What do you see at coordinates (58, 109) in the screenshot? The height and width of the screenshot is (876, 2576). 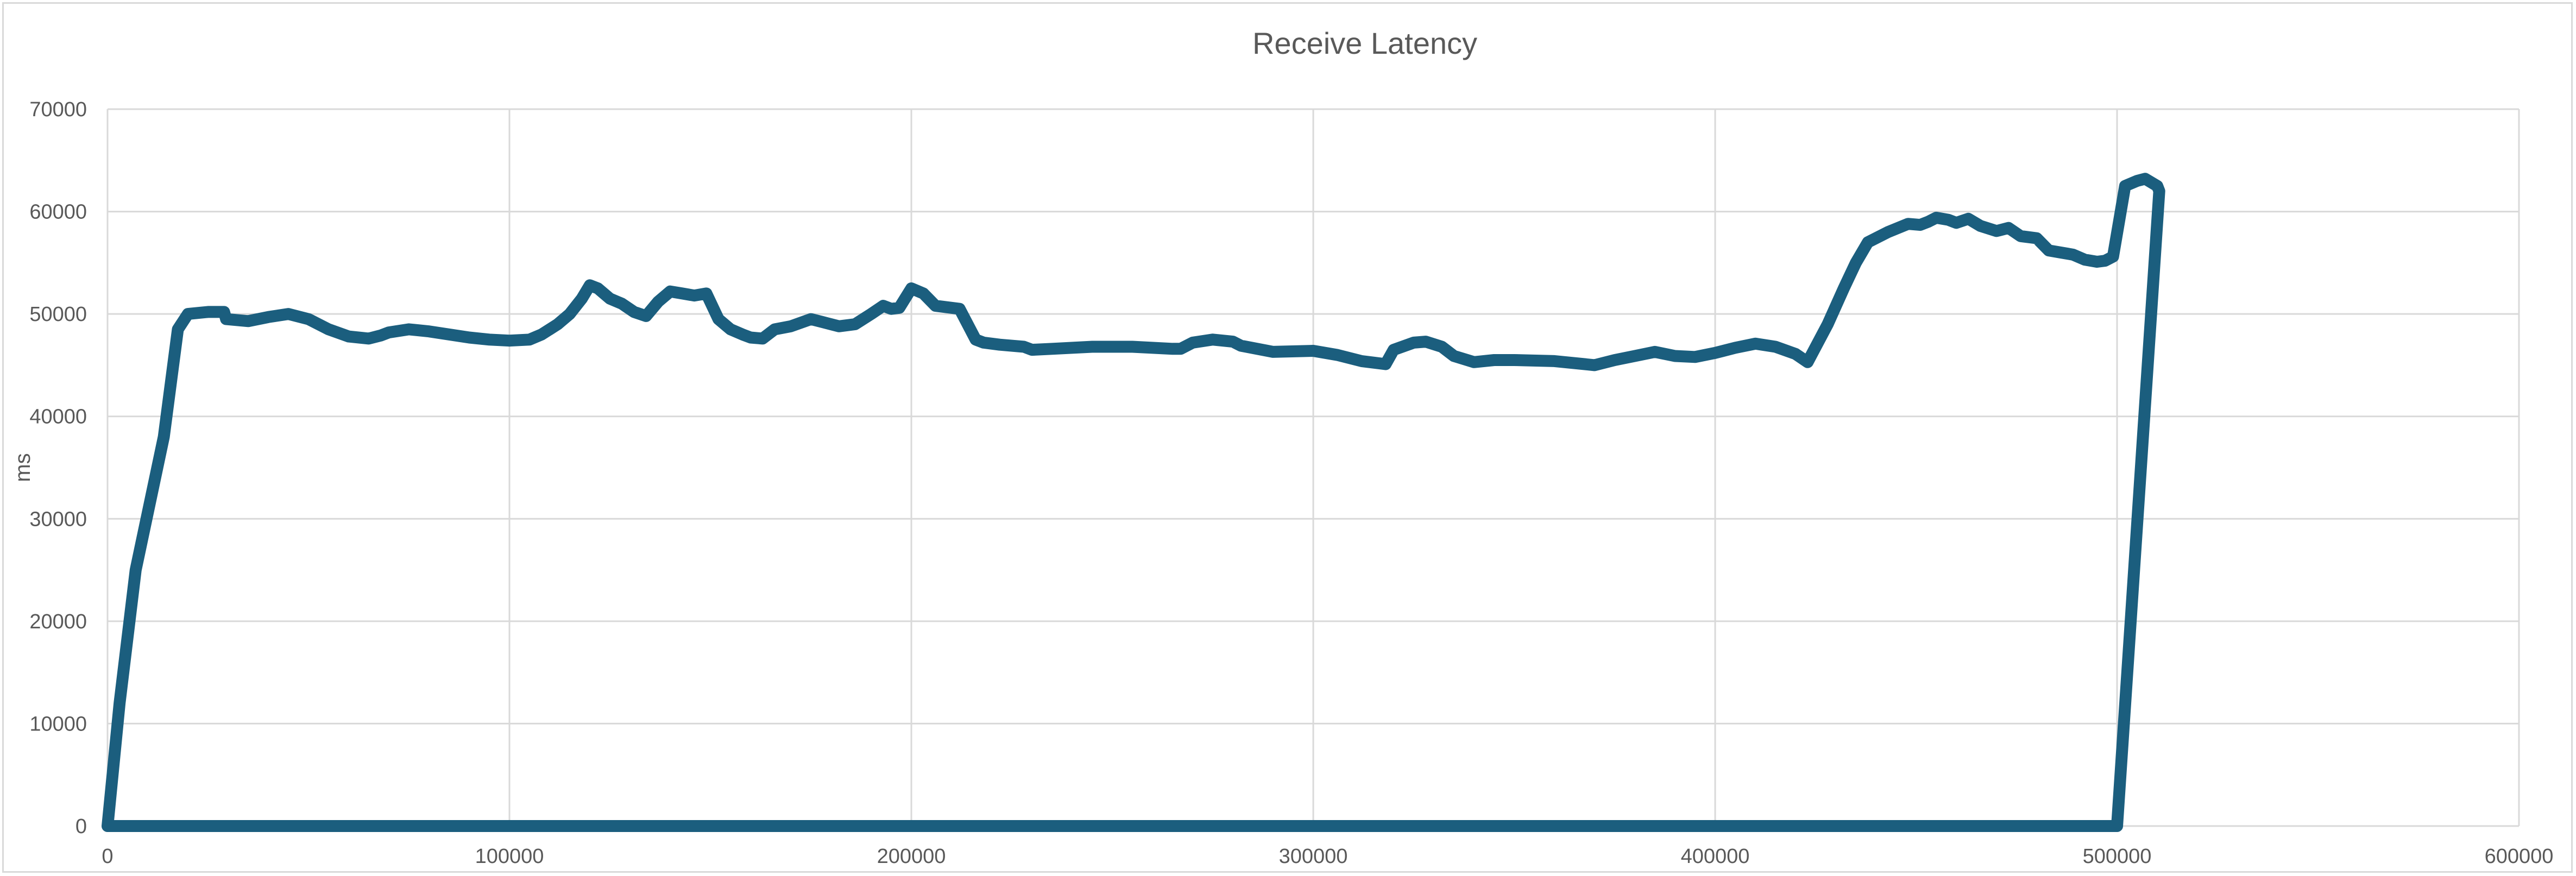 I see `y-tick-label: 70000` at bounding box center [58, 109].